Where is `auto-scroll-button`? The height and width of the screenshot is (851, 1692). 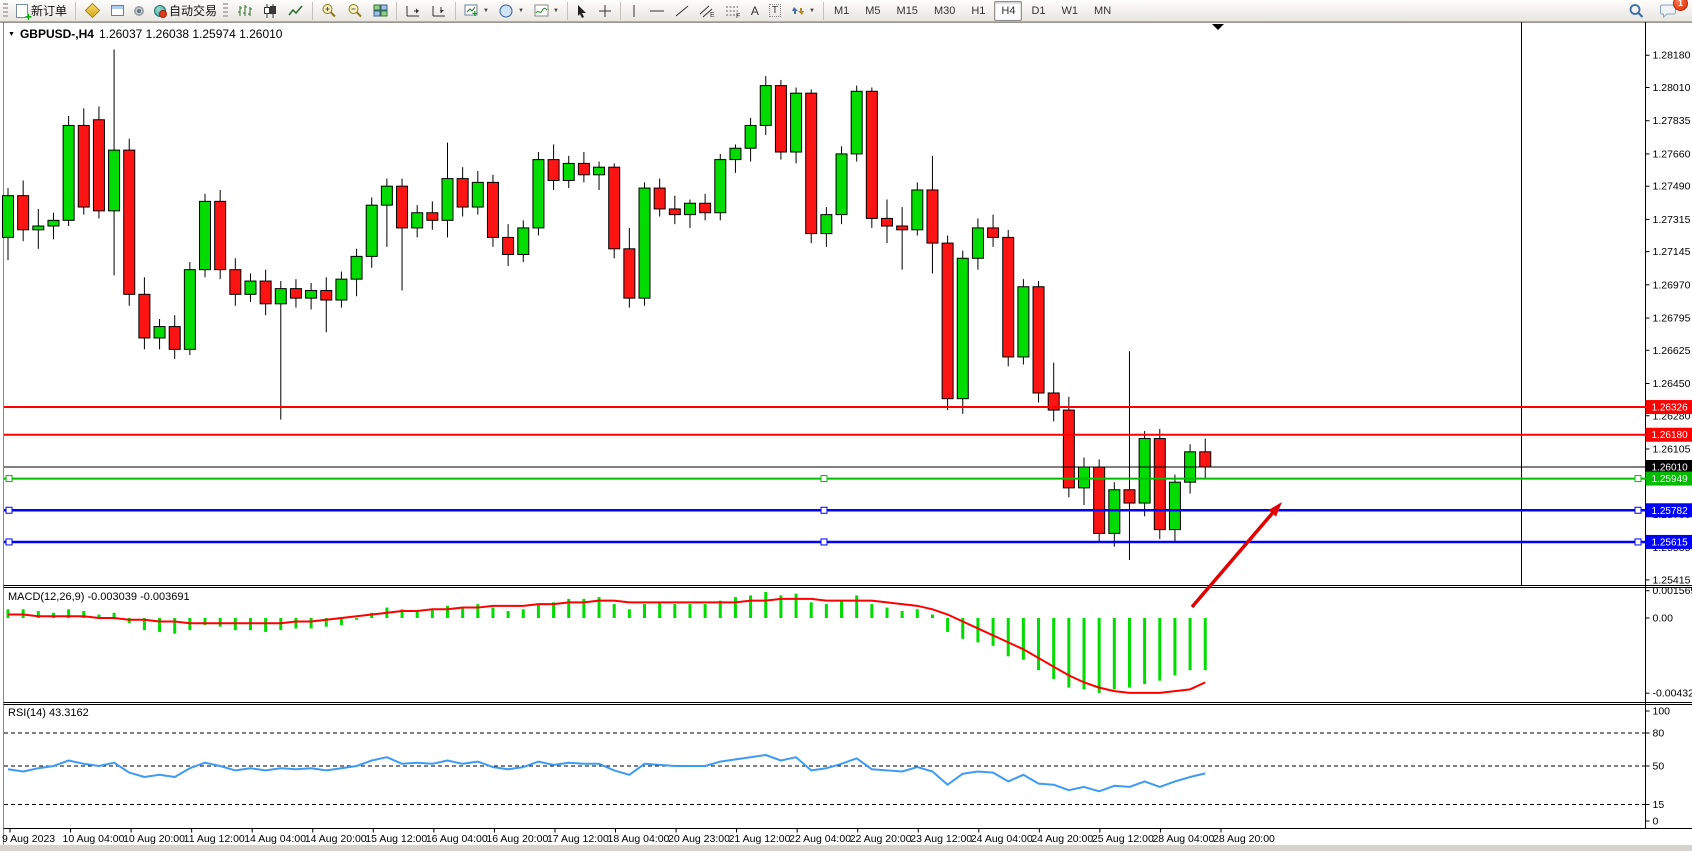 auto-scroll-button is located at coordinates (413, 11).